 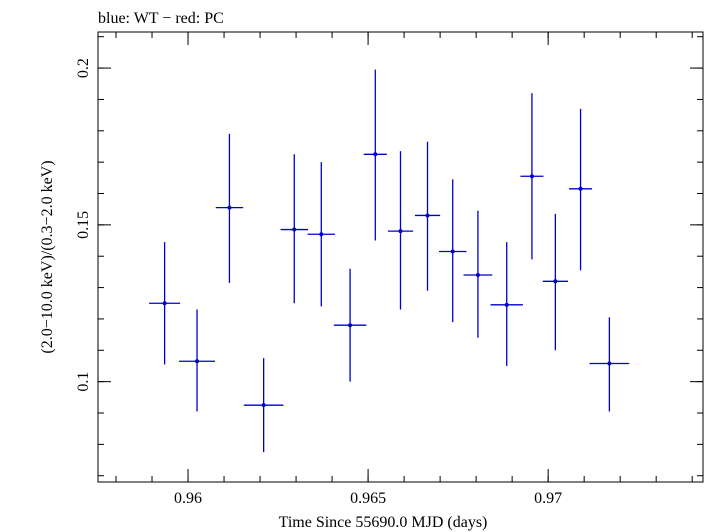 I want to click on x-tick-label: 0.97, so click(x=548, y=498).